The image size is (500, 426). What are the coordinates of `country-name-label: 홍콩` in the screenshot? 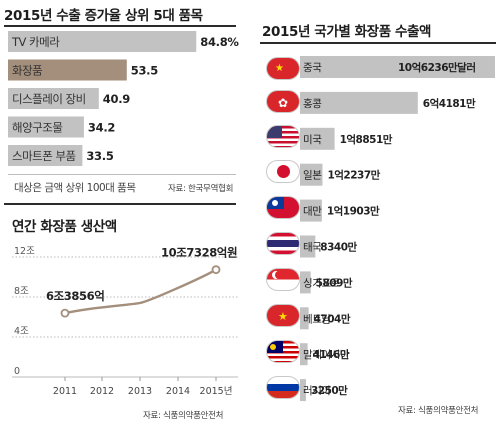 It's located at (312, 103).